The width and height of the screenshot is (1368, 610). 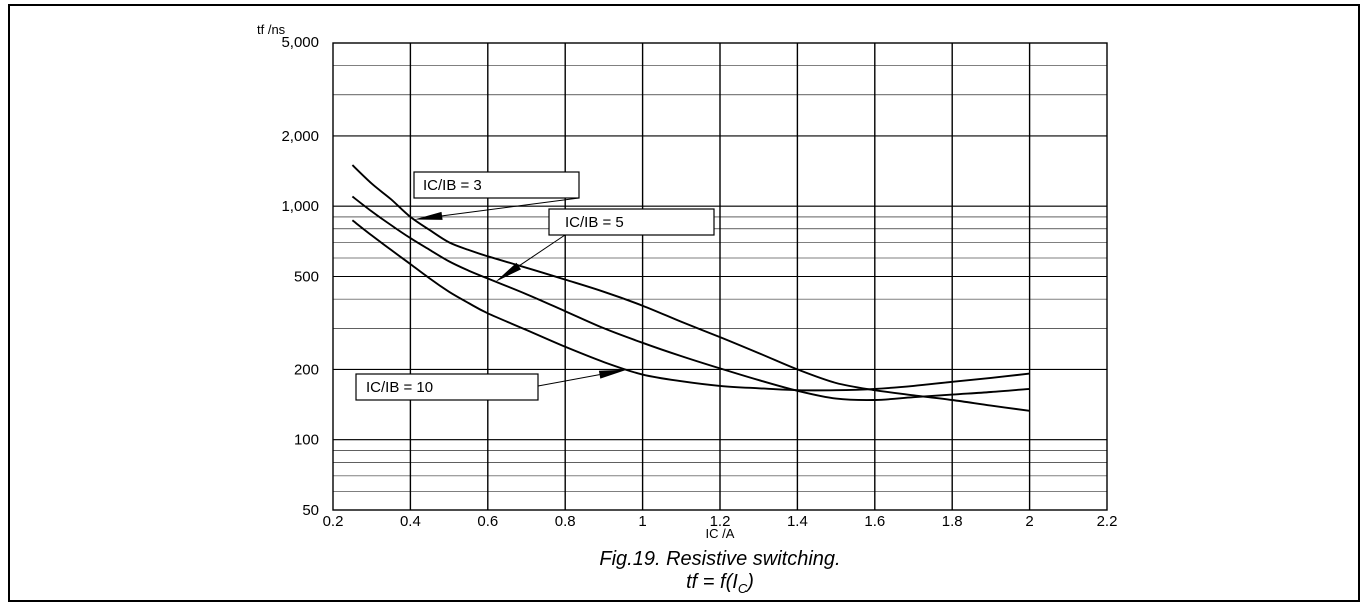 What do you see at coordinates (333, 521) in the screenshot?
I see `x-tick-label: 0.2` at bounding box center [333, 521].